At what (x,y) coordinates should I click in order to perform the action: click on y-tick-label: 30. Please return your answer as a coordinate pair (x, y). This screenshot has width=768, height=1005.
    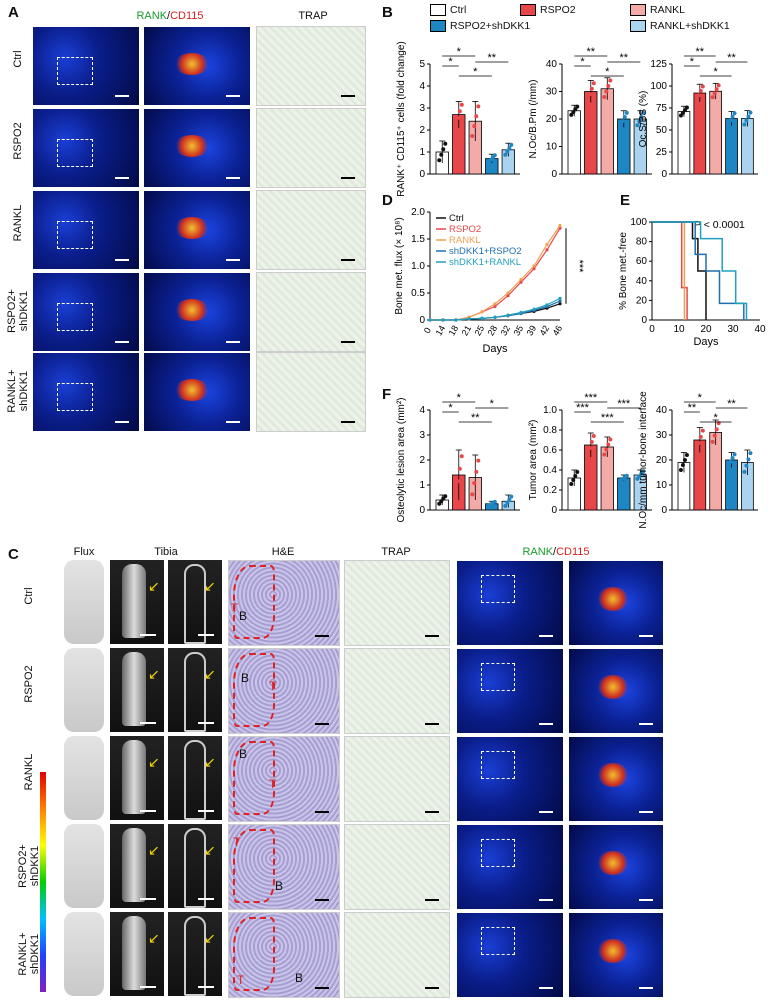
    Looking at the image, I should click on (552, 92).